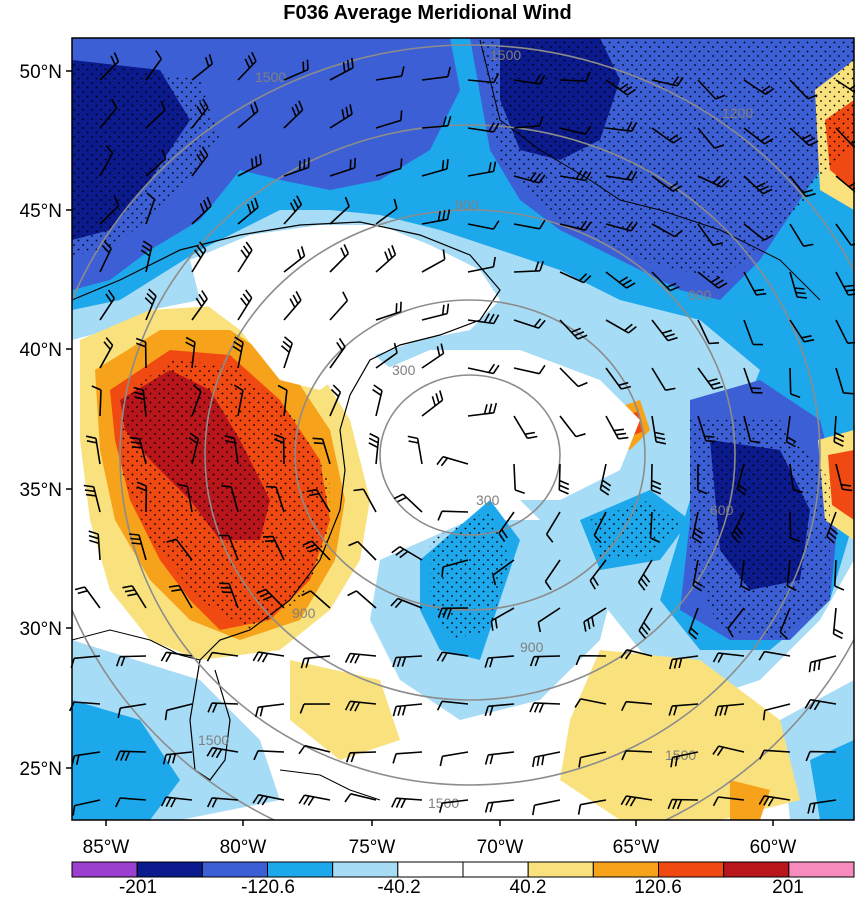 Image resolution: width=855 pixels, height=900 pixels. What do you see at coordinates (41, 350) in the screenshot?
I see `latitude-label: 40°N` at bounding box center [41, 350].